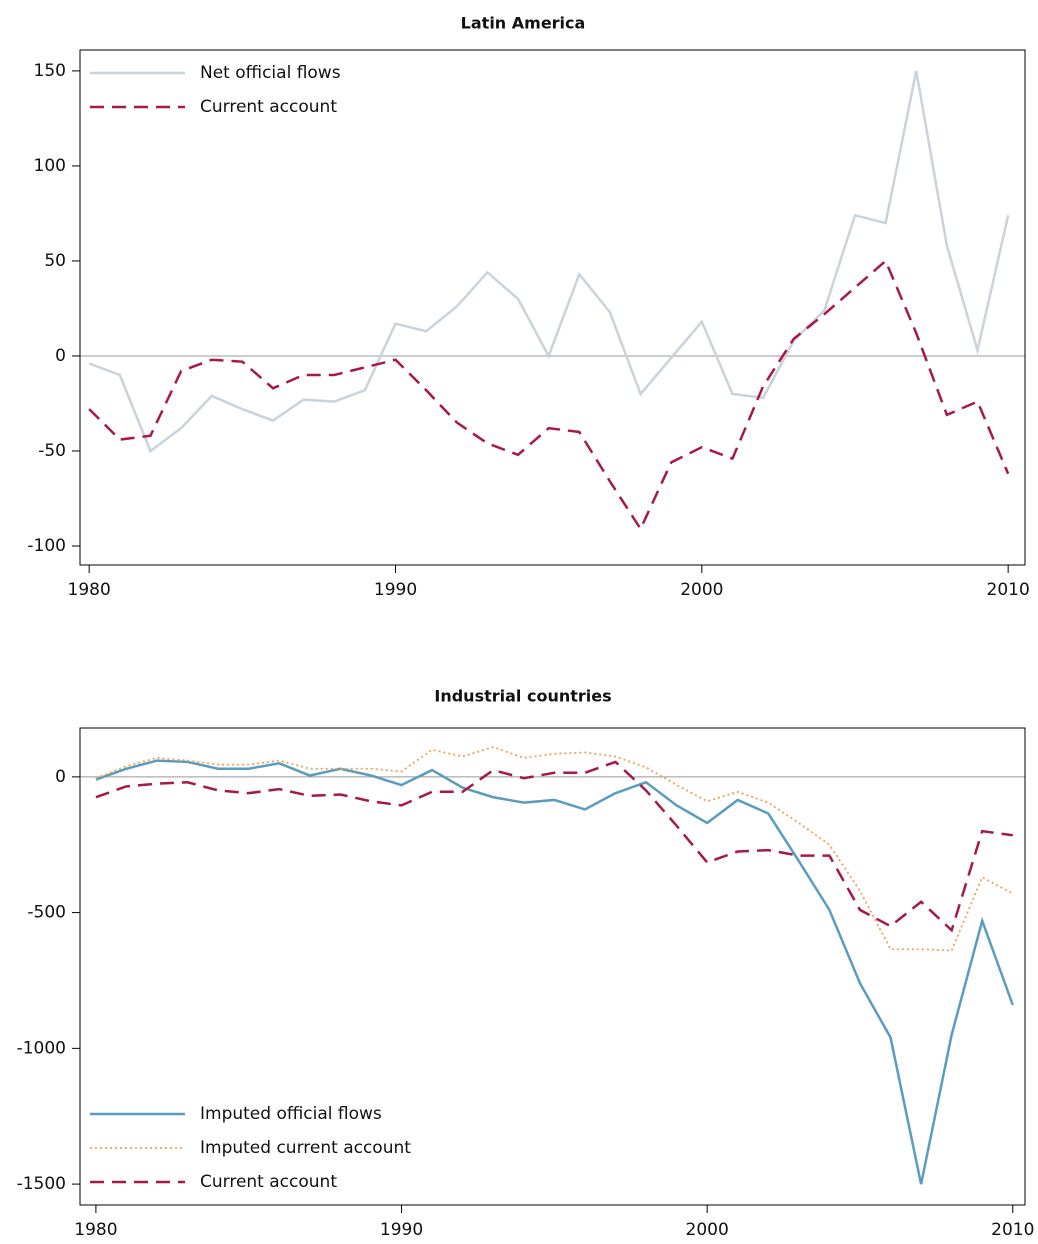  What do you see at coordinates (522, 696) in the screenshot?
I see `chart-title: Industrial countries` at bounding box center [522, 696].